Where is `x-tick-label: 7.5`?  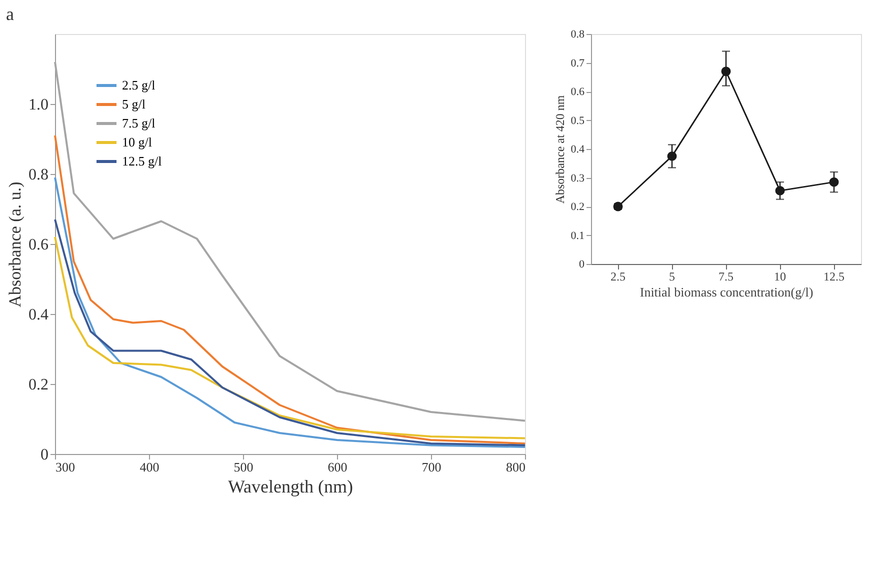
x-tick-label: 7.5 is located at coordinates (726, 277).